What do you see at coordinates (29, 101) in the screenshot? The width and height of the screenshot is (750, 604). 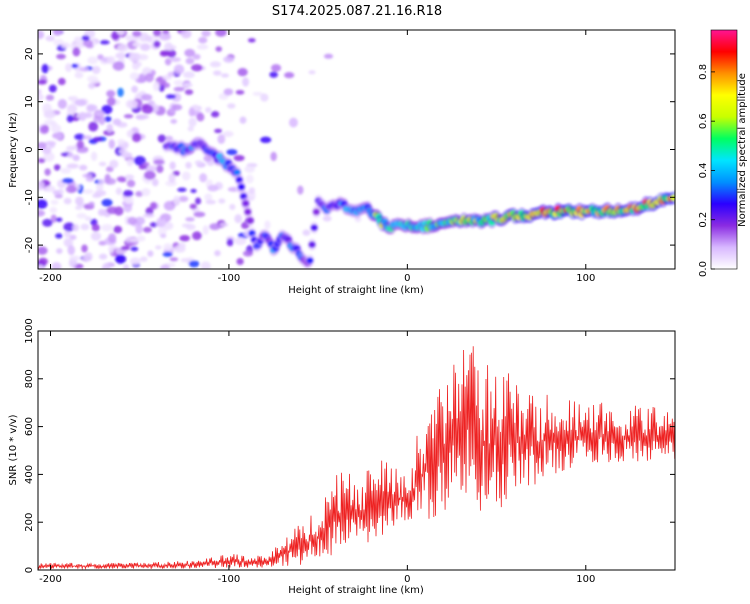 I see `heatmap-y-tick-label: 10` at bounding box center [29, 101].